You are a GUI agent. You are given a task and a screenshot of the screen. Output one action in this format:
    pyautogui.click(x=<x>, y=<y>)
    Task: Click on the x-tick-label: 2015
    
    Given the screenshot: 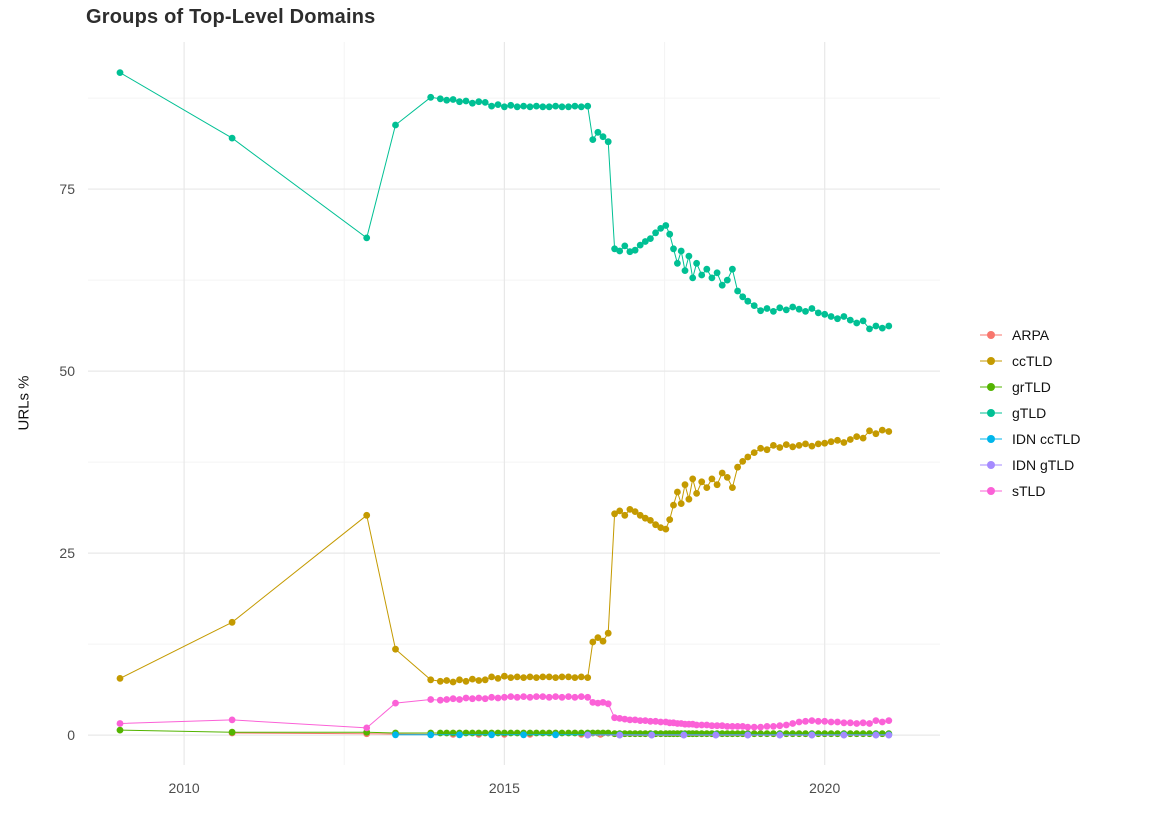 What is the action you would take?
    pyautogui.click(x=504, y=788)
    